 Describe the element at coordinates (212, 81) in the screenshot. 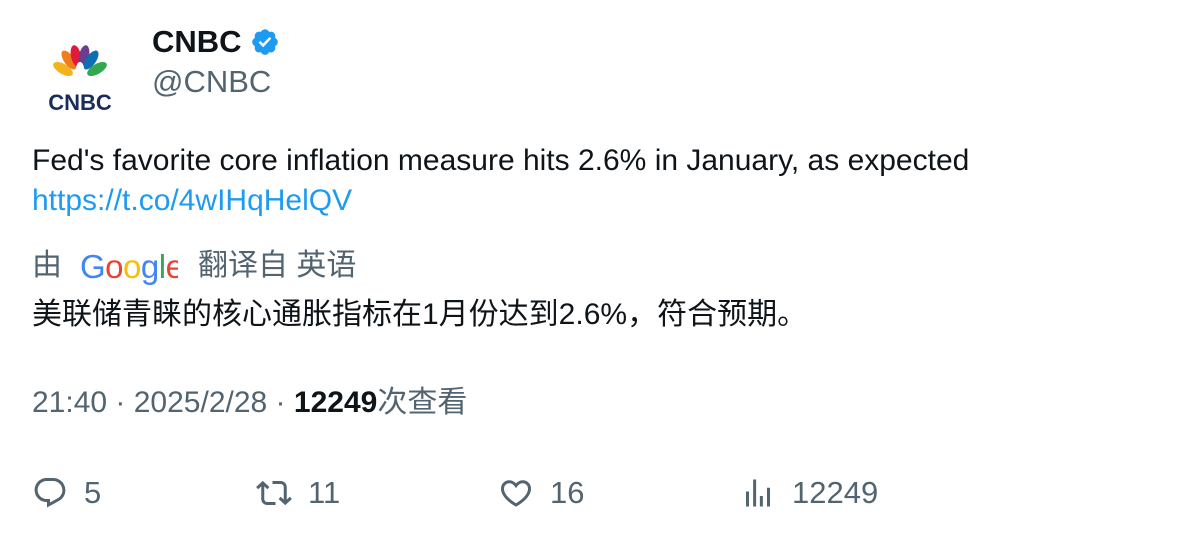

I see `author-handle: @CNBC` at that location.